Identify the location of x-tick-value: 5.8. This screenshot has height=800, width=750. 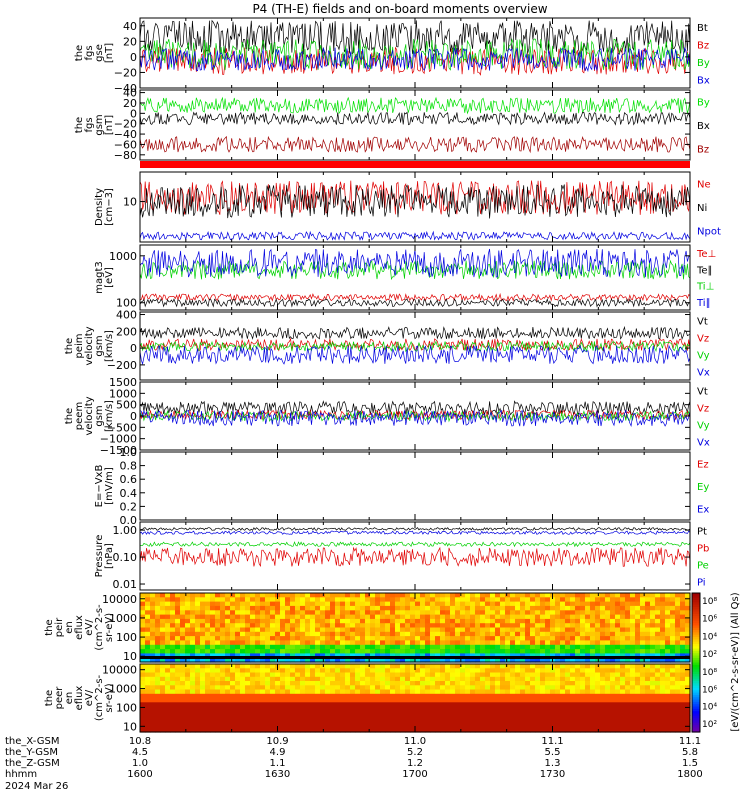
(690, 752).